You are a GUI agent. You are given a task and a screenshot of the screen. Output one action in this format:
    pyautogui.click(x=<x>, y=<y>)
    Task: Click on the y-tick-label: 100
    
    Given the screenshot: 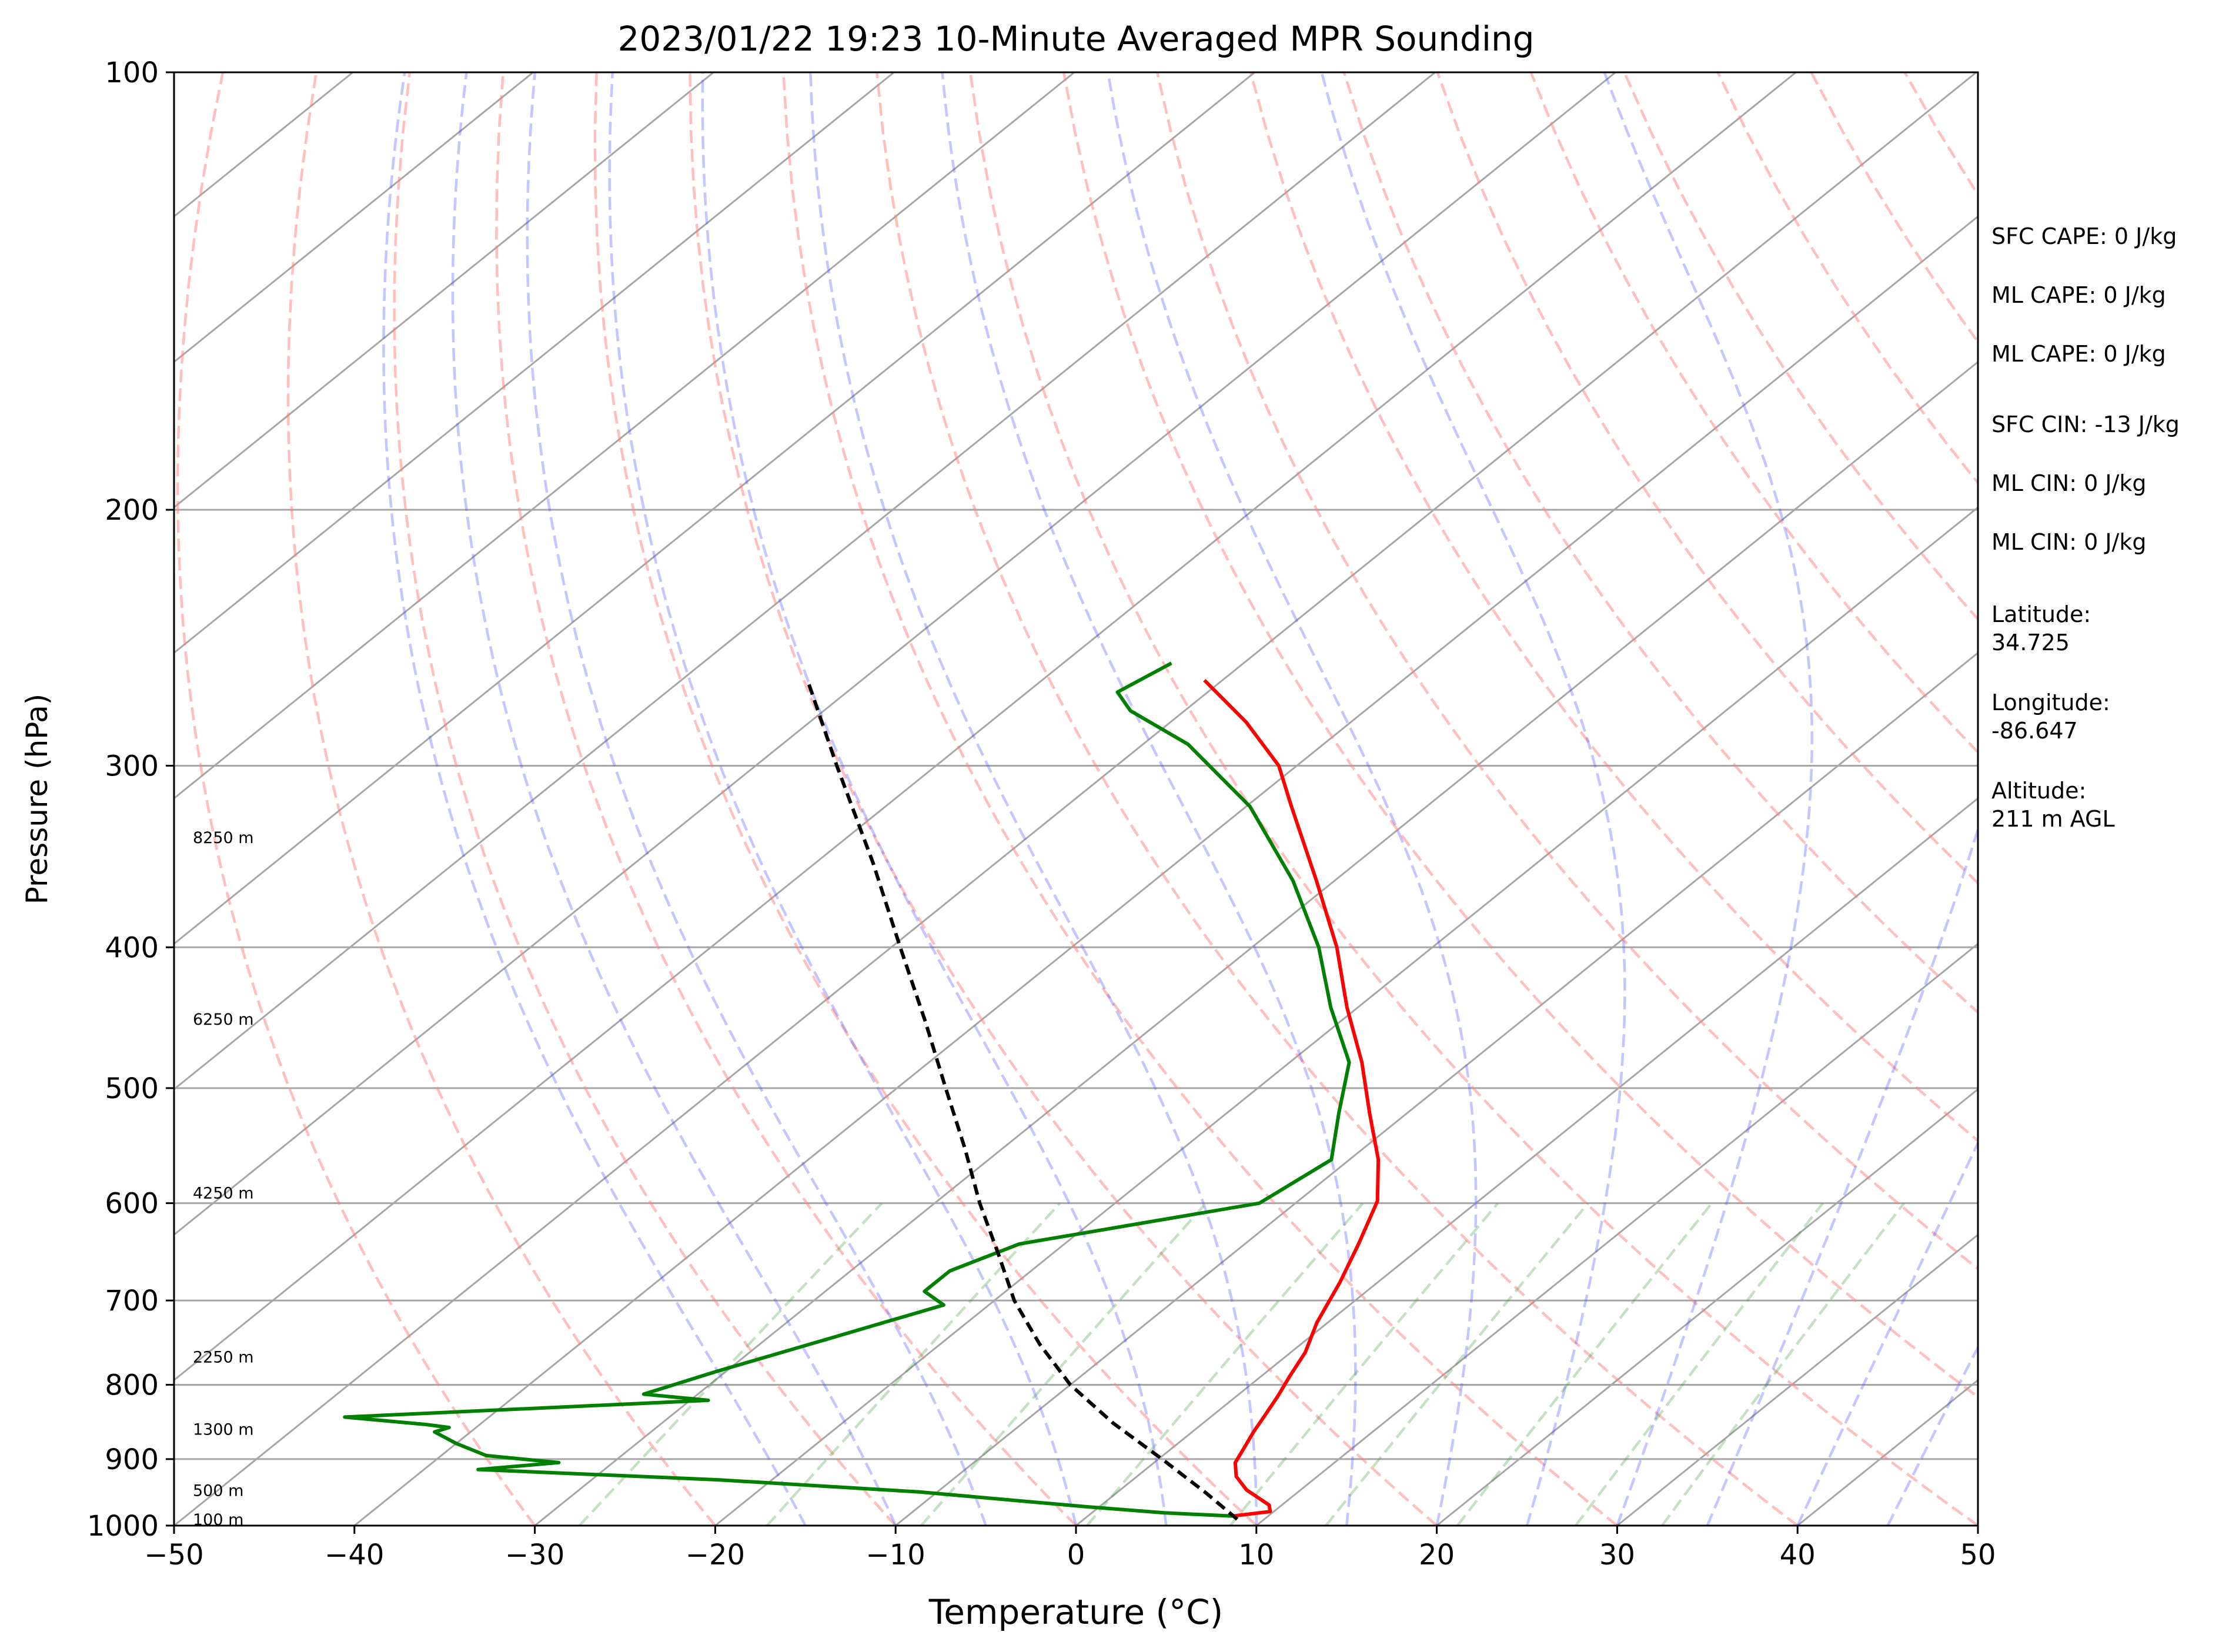 What is the action you would take?
    pyautogui.click(x=132, y=73)
    